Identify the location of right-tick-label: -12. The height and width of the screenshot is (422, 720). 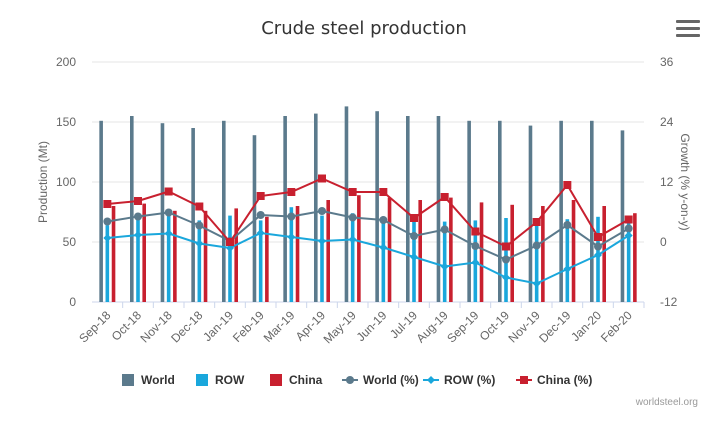
(669, 302).